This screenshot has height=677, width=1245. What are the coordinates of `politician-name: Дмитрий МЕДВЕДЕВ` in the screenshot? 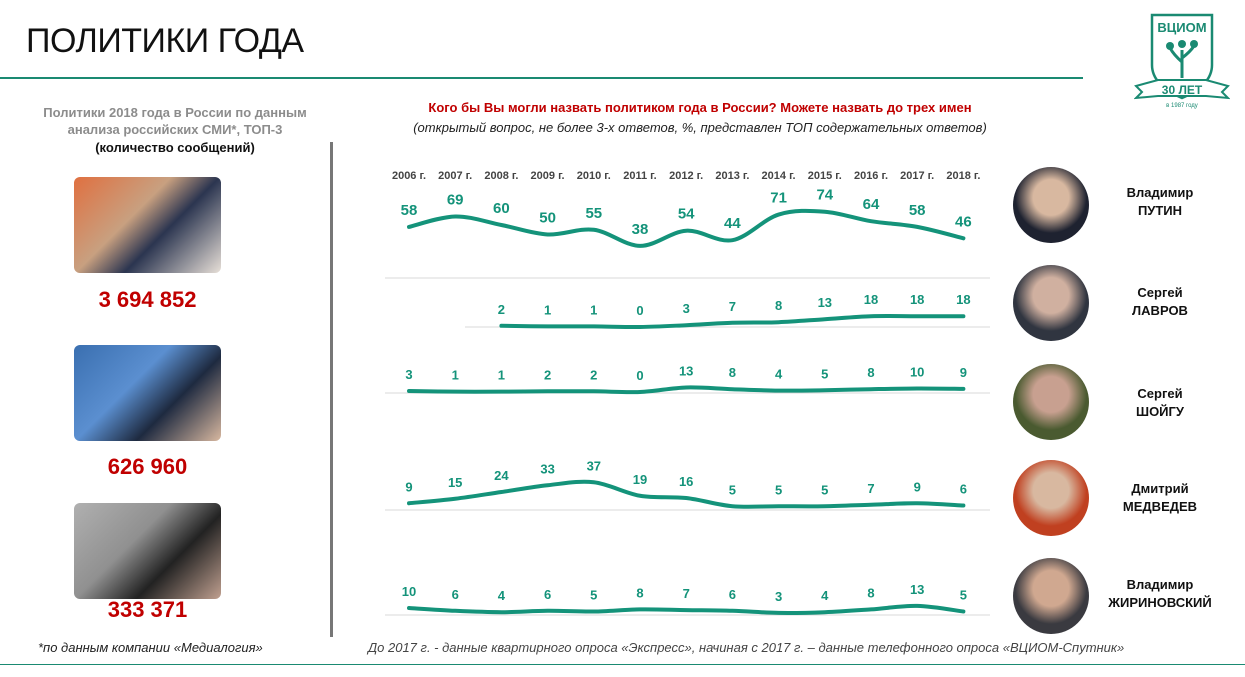 It's located at (1160, 497).